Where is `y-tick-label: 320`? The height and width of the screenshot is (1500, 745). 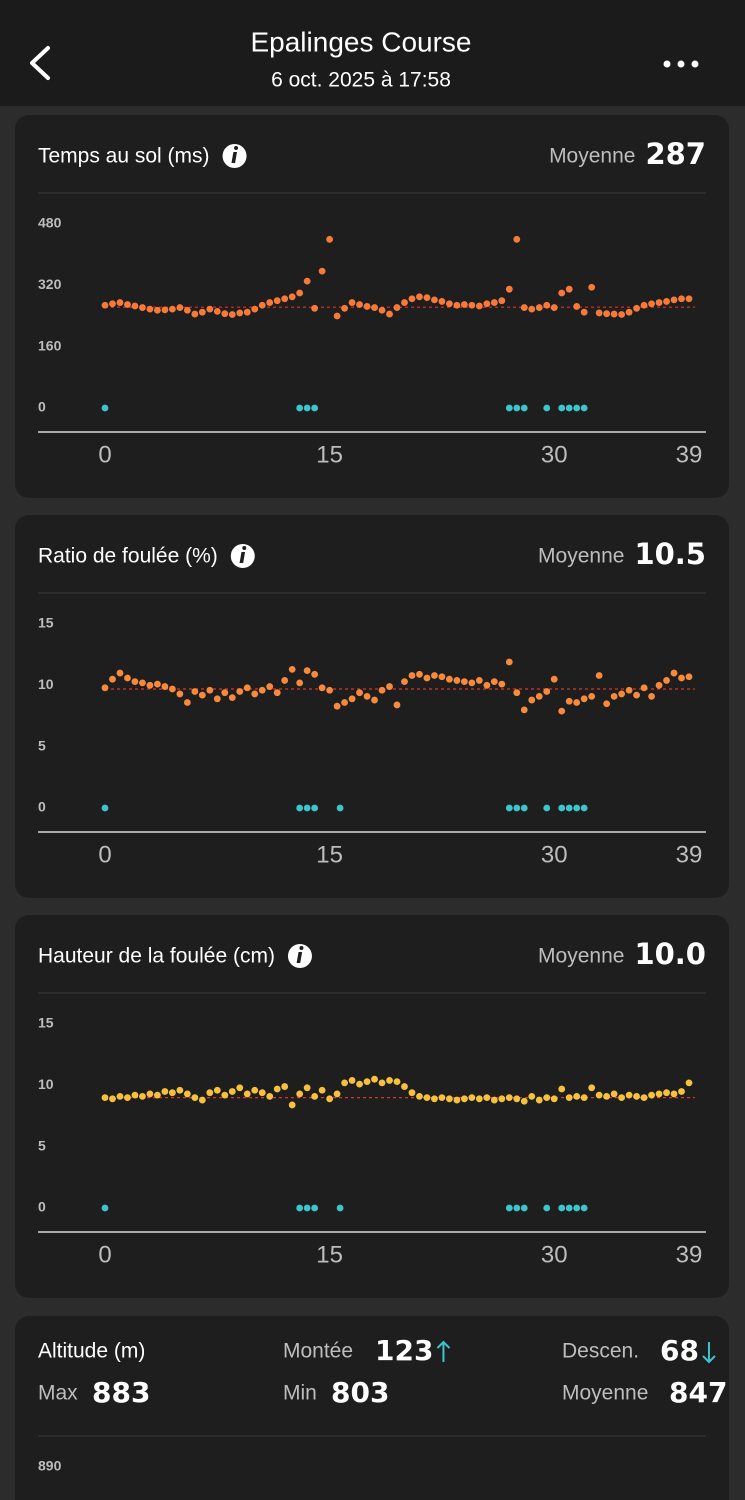
y-tick-label: 320 is located at coordinates (50, 284).